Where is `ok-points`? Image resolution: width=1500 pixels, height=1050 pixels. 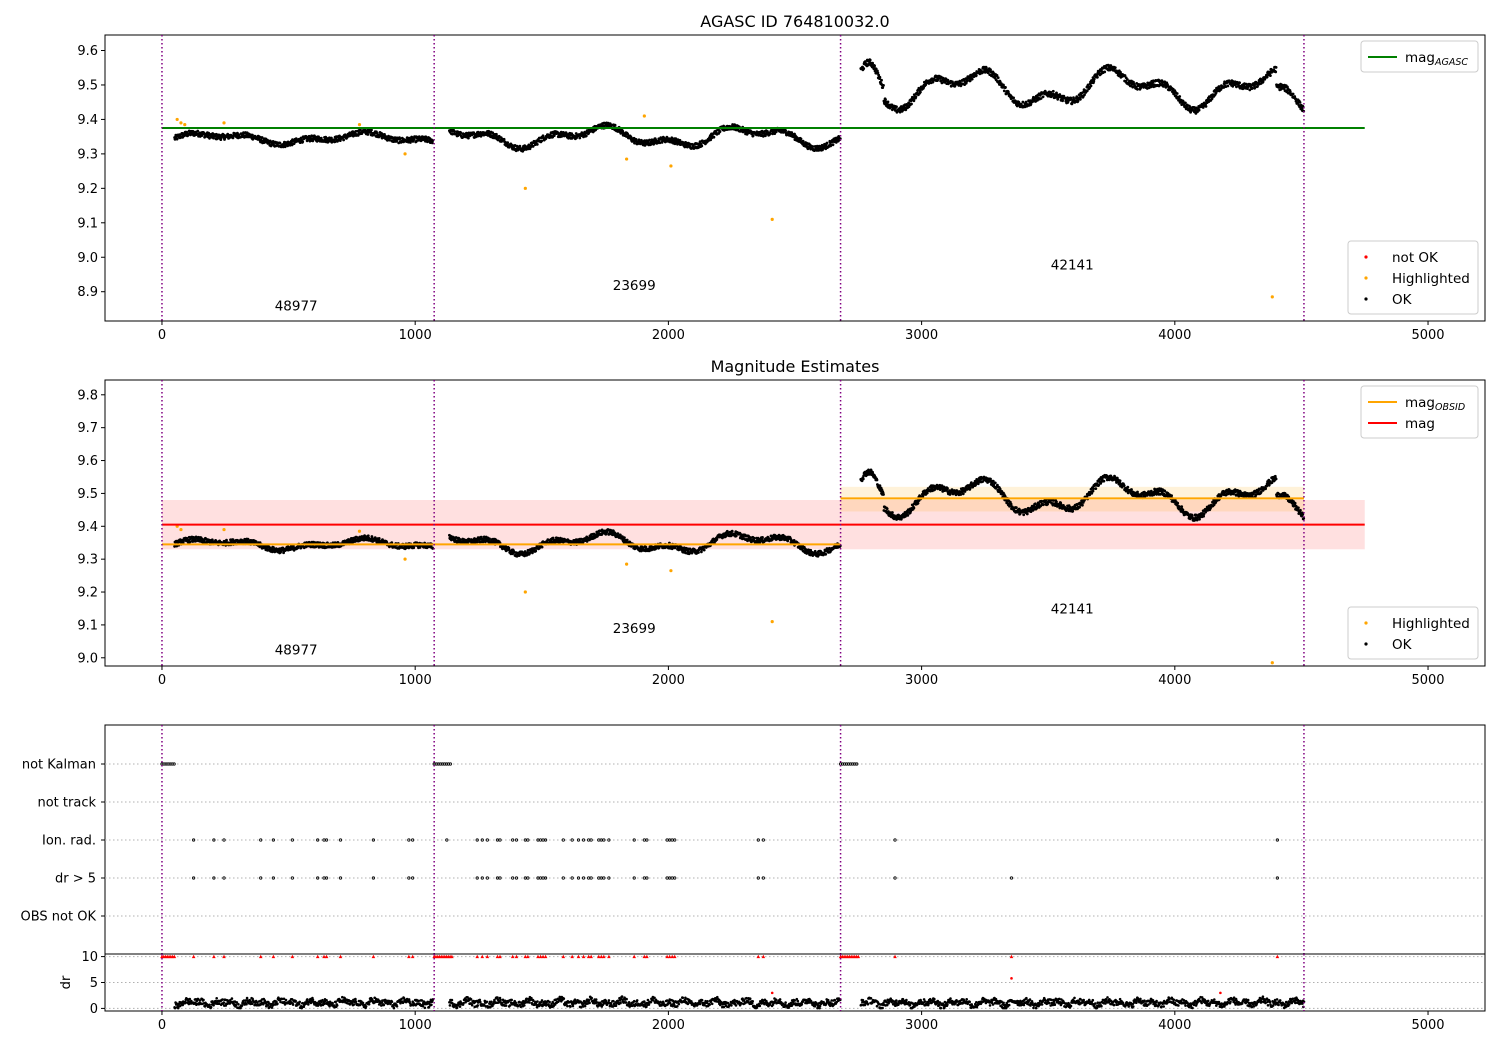
ok-points is located at coordinates (739, 105).